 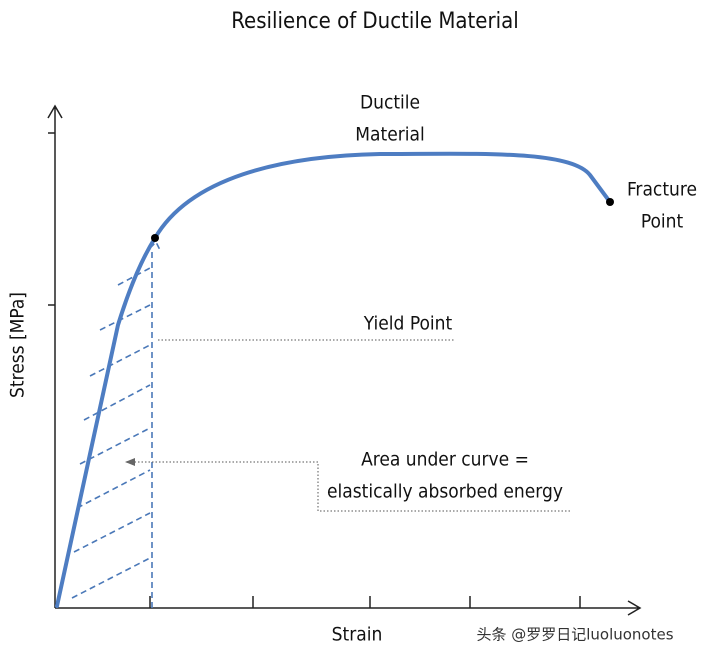 I want to click on hatch-area, so click(x=116, y=424).